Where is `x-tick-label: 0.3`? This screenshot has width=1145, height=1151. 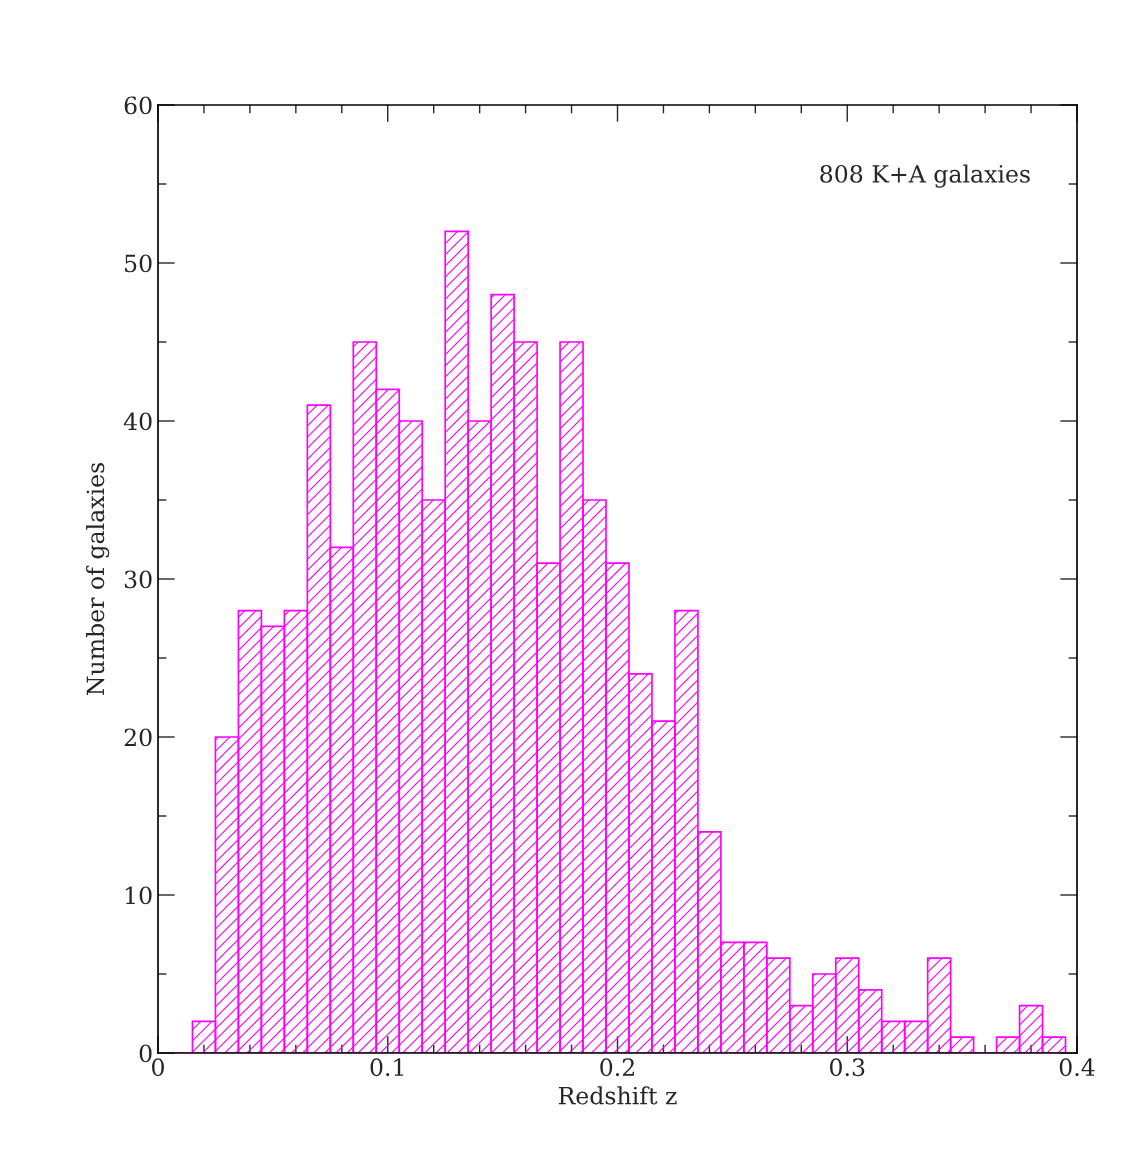 x-tick-label: 0.3 is located at coordinates (847, 1067).